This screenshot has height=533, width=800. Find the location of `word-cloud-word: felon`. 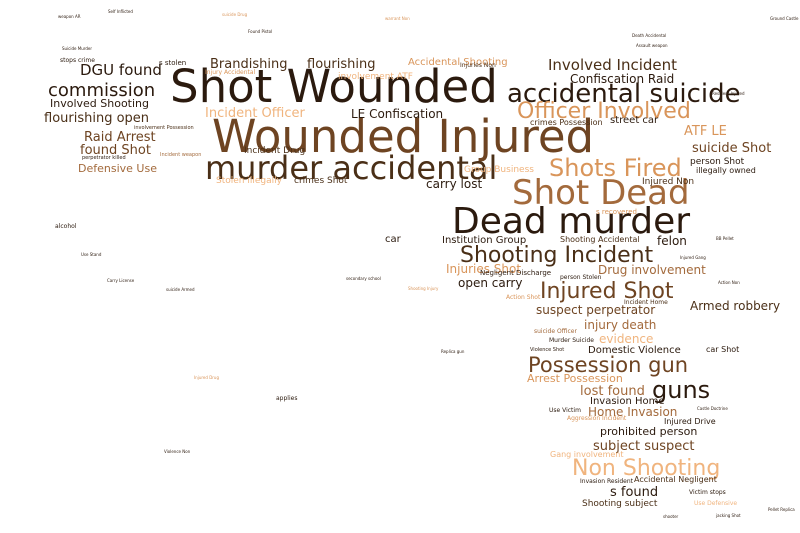

word-cloud-word: felon is located at coordinates (672, 241).